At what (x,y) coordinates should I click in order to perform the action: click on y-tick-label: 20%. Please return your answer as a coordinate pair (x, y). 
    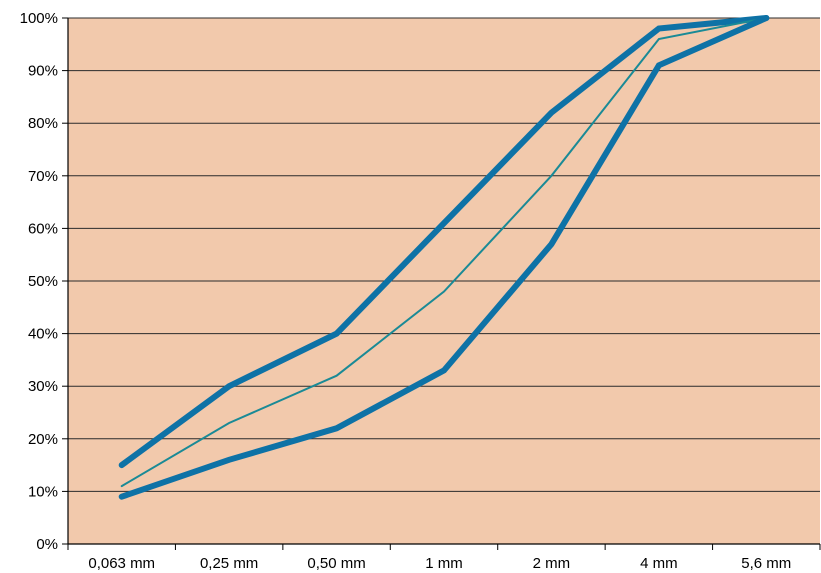
    Looking at the image, I should click on (43, 439).